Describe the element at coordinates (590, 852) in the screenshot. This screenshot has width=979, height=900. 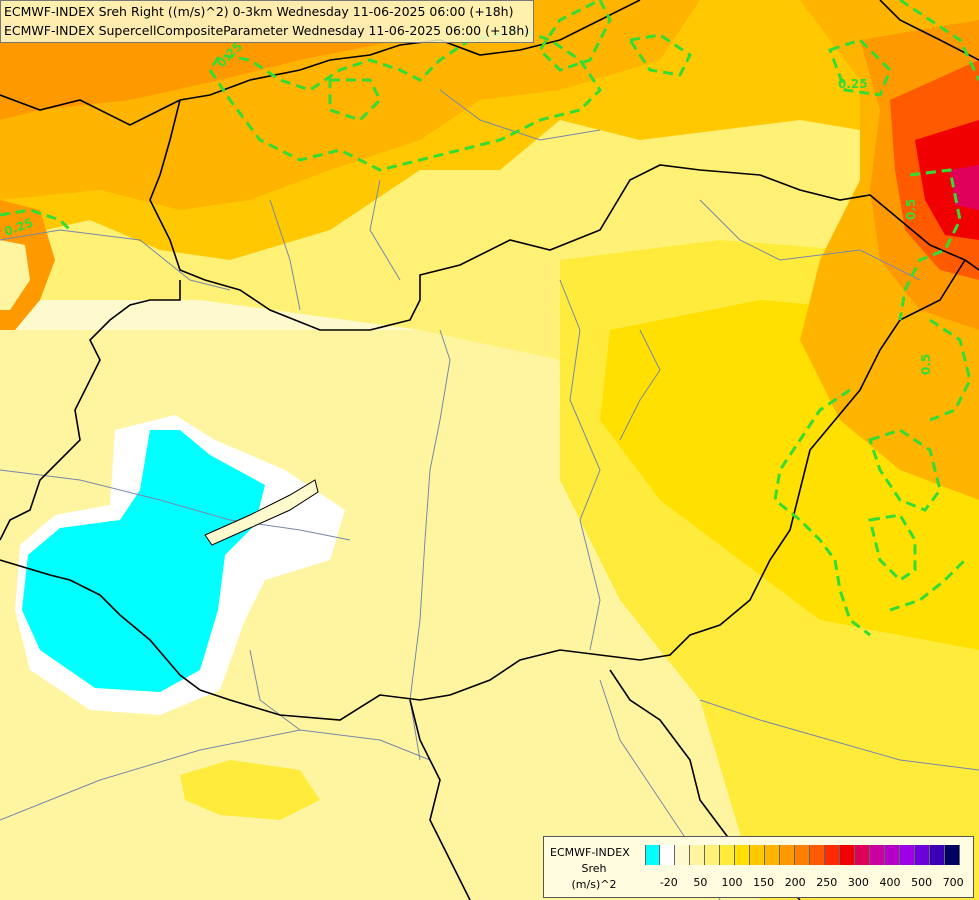
I see `legend-source: ECMWF-INDEX` at that location.